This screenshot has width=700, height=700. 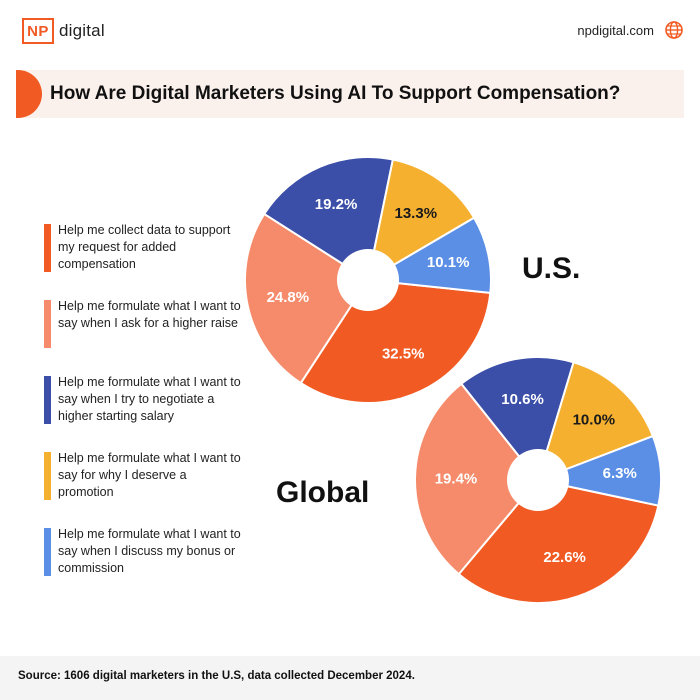 I want to click on globe-icon, so click(x=674, y=30).